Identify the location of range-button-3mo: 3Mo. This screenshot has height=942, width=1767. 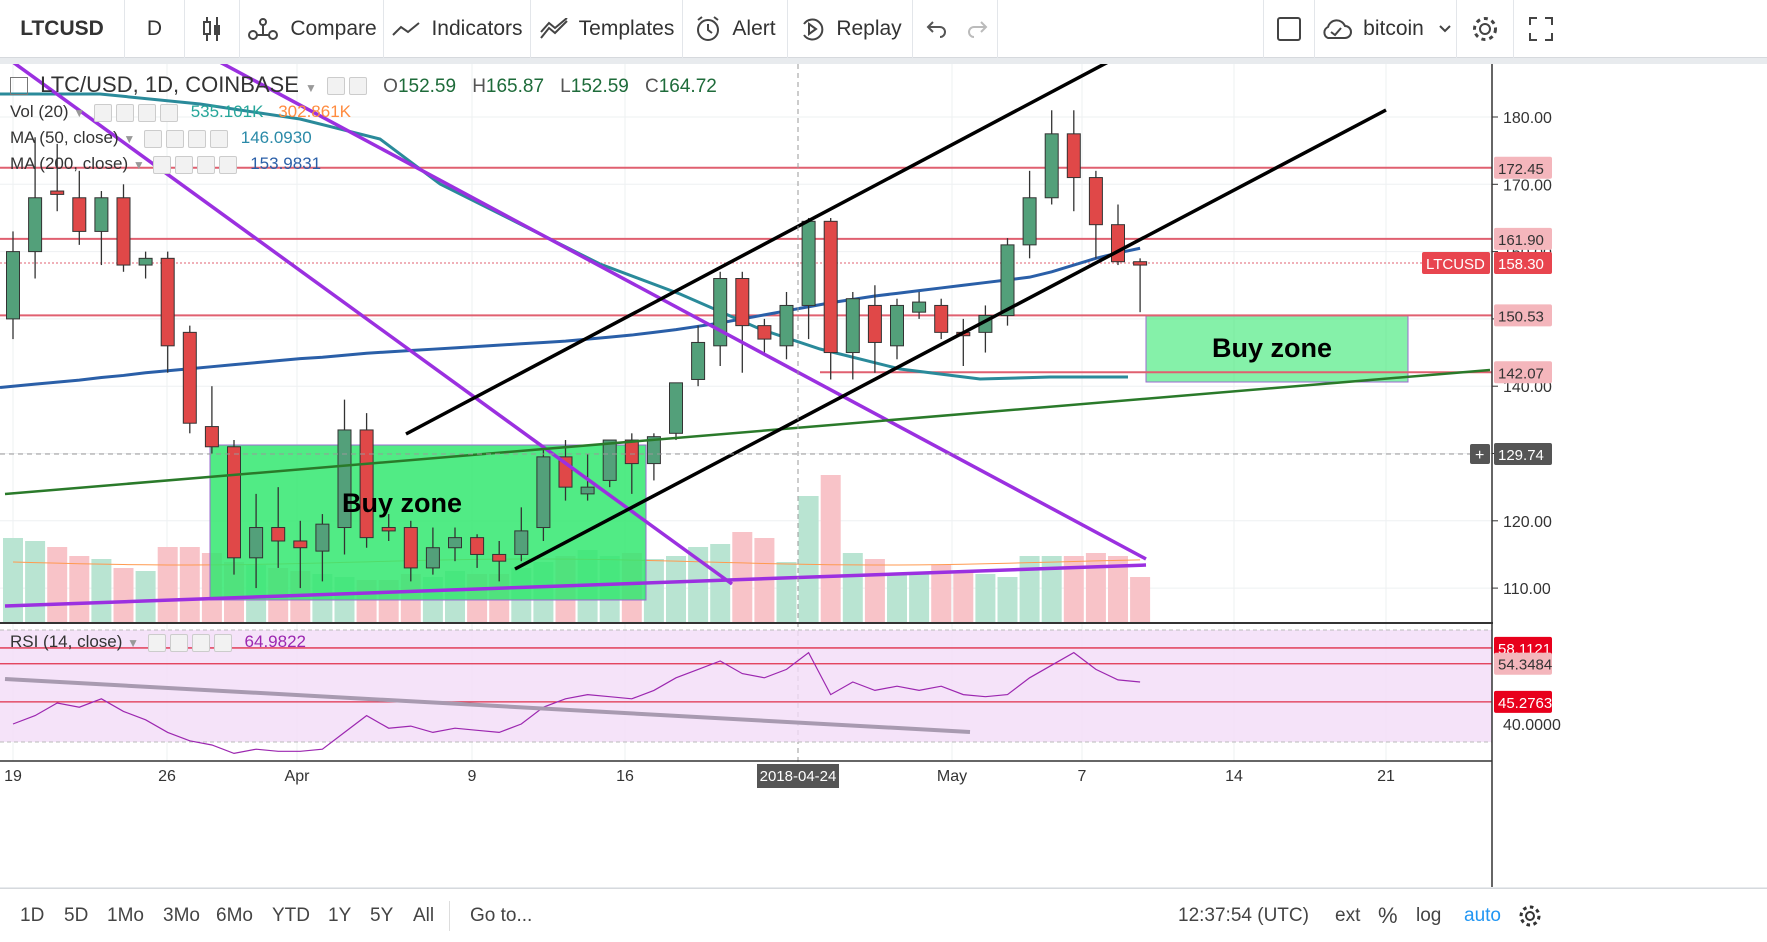
(181, 915).